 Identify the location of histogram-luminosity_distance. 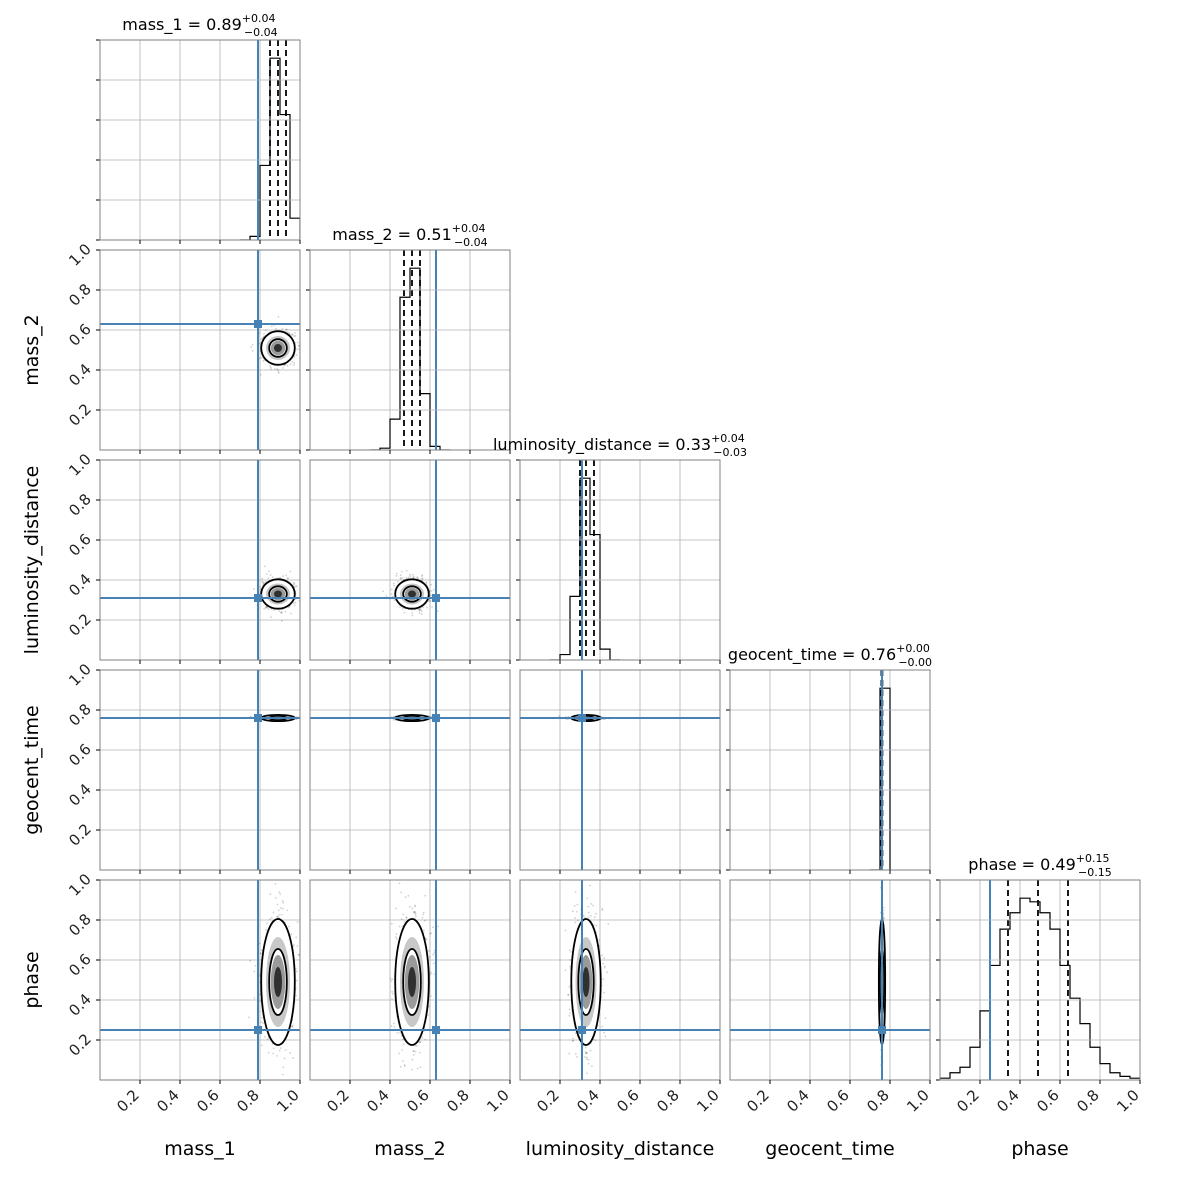
(585, 568).